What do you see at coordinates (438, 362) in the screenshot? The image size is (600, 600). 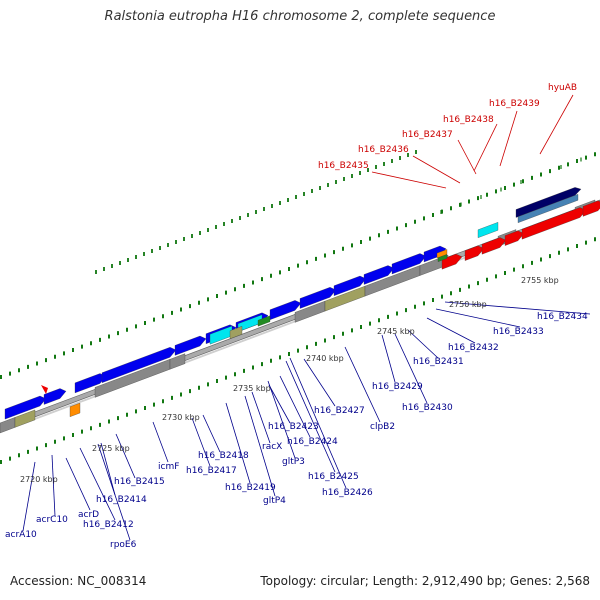 I see `gene-label-blue: h16_B2431` at bounding box center [438, 362].